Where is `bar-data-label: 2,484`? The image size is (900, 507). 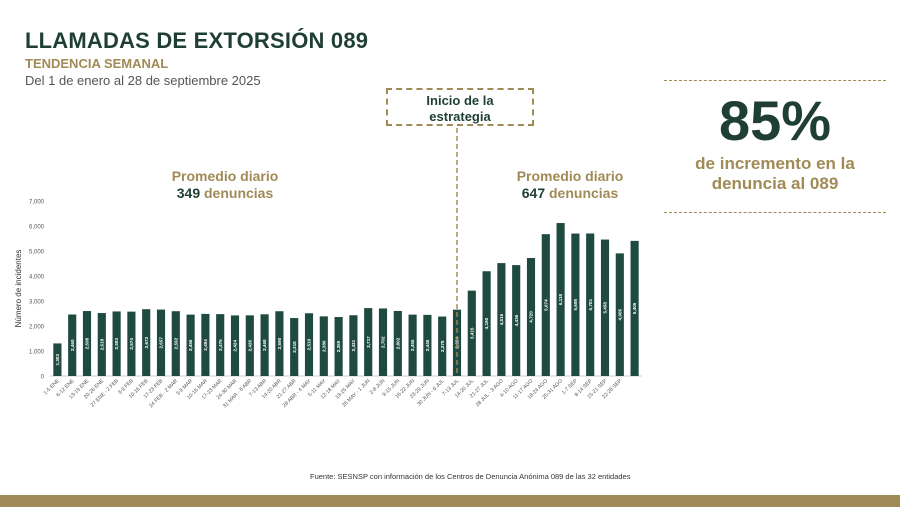
bar-data-label: 2,484 is located at coordinates (205, 345).